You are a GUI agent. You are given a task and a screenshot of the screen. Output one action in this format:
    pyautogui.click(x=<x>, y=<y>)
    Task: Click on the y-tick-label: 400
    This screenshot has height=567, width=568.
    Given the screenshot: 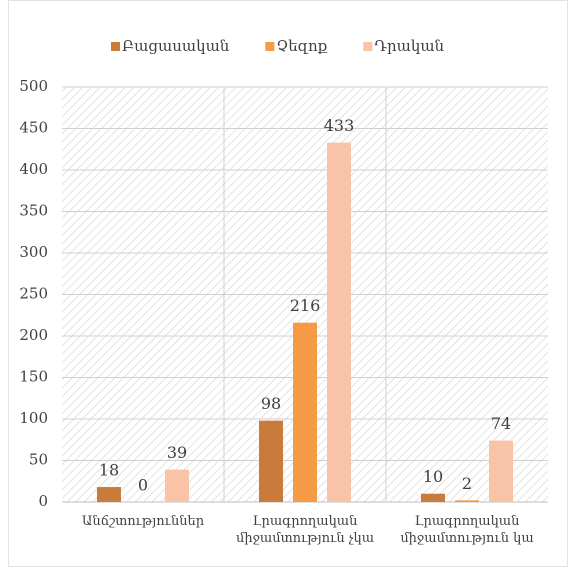 What is the action you would take?
    pyautogui.click(x=33, y=169)
    